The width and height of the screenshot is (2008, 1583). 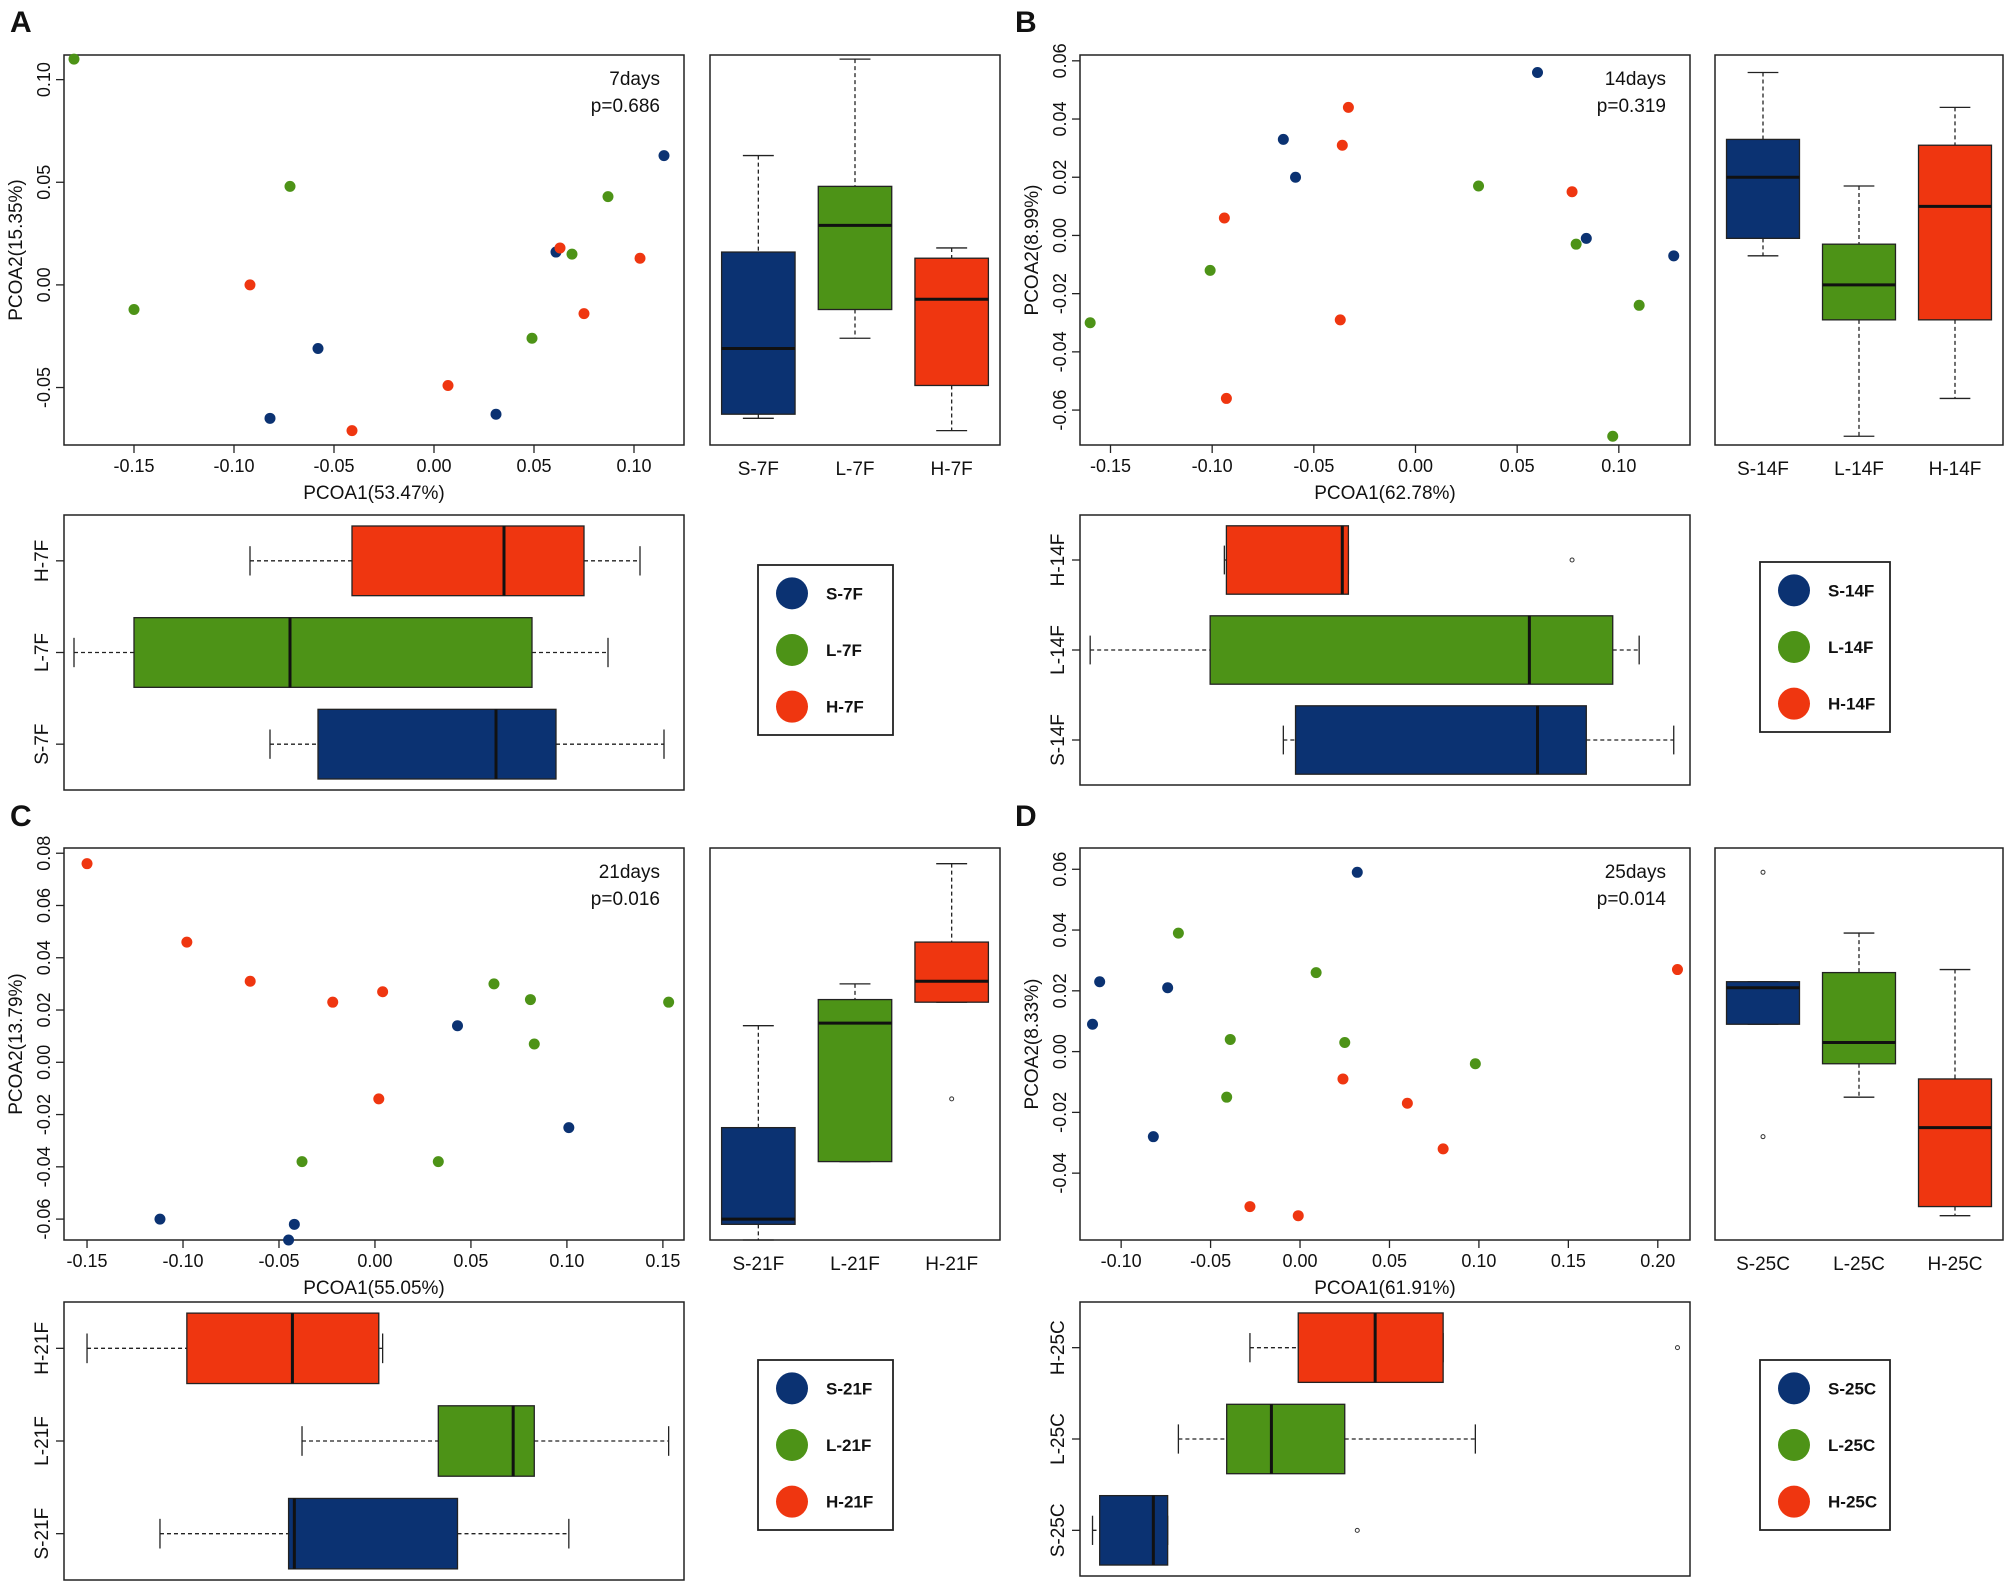 What do you see at coordinates (1440, 740) in the screenshot?
I see `box-s-14f` at bounding box center [1440, 740].